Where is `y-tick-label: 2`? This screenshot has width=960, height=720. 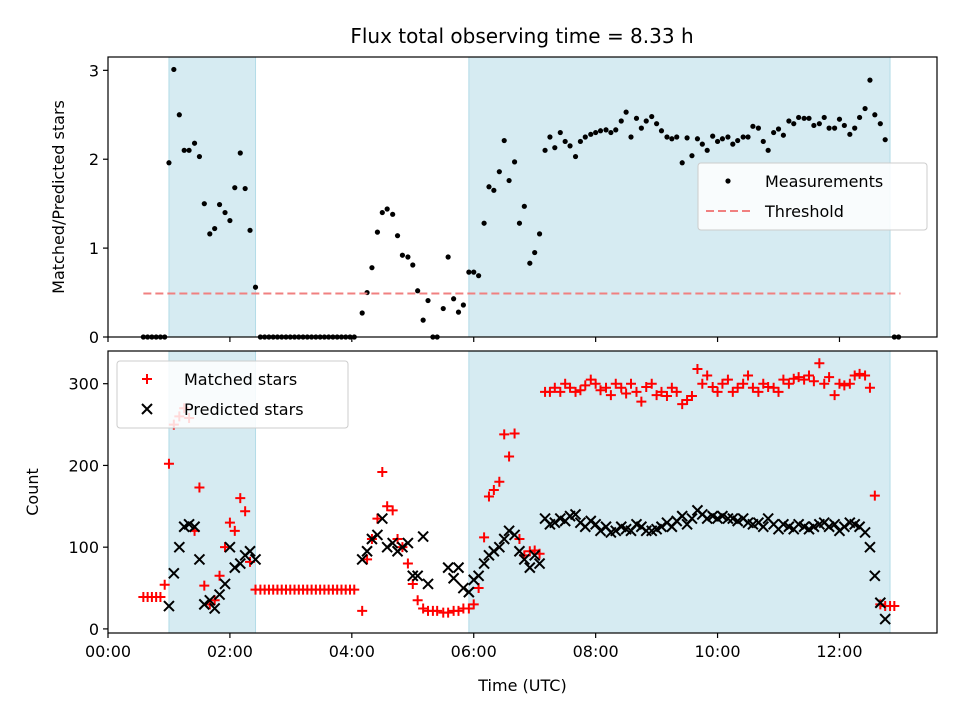
y-tick-label: 2 is located at coordinates (94, 159).